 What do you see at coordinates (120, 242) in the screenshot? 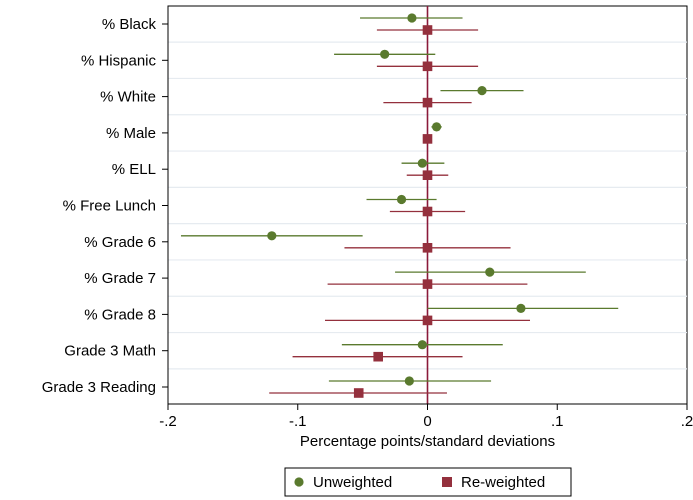
I see `y-tick-label: % Grade 6` at bounding box center [120, 242].